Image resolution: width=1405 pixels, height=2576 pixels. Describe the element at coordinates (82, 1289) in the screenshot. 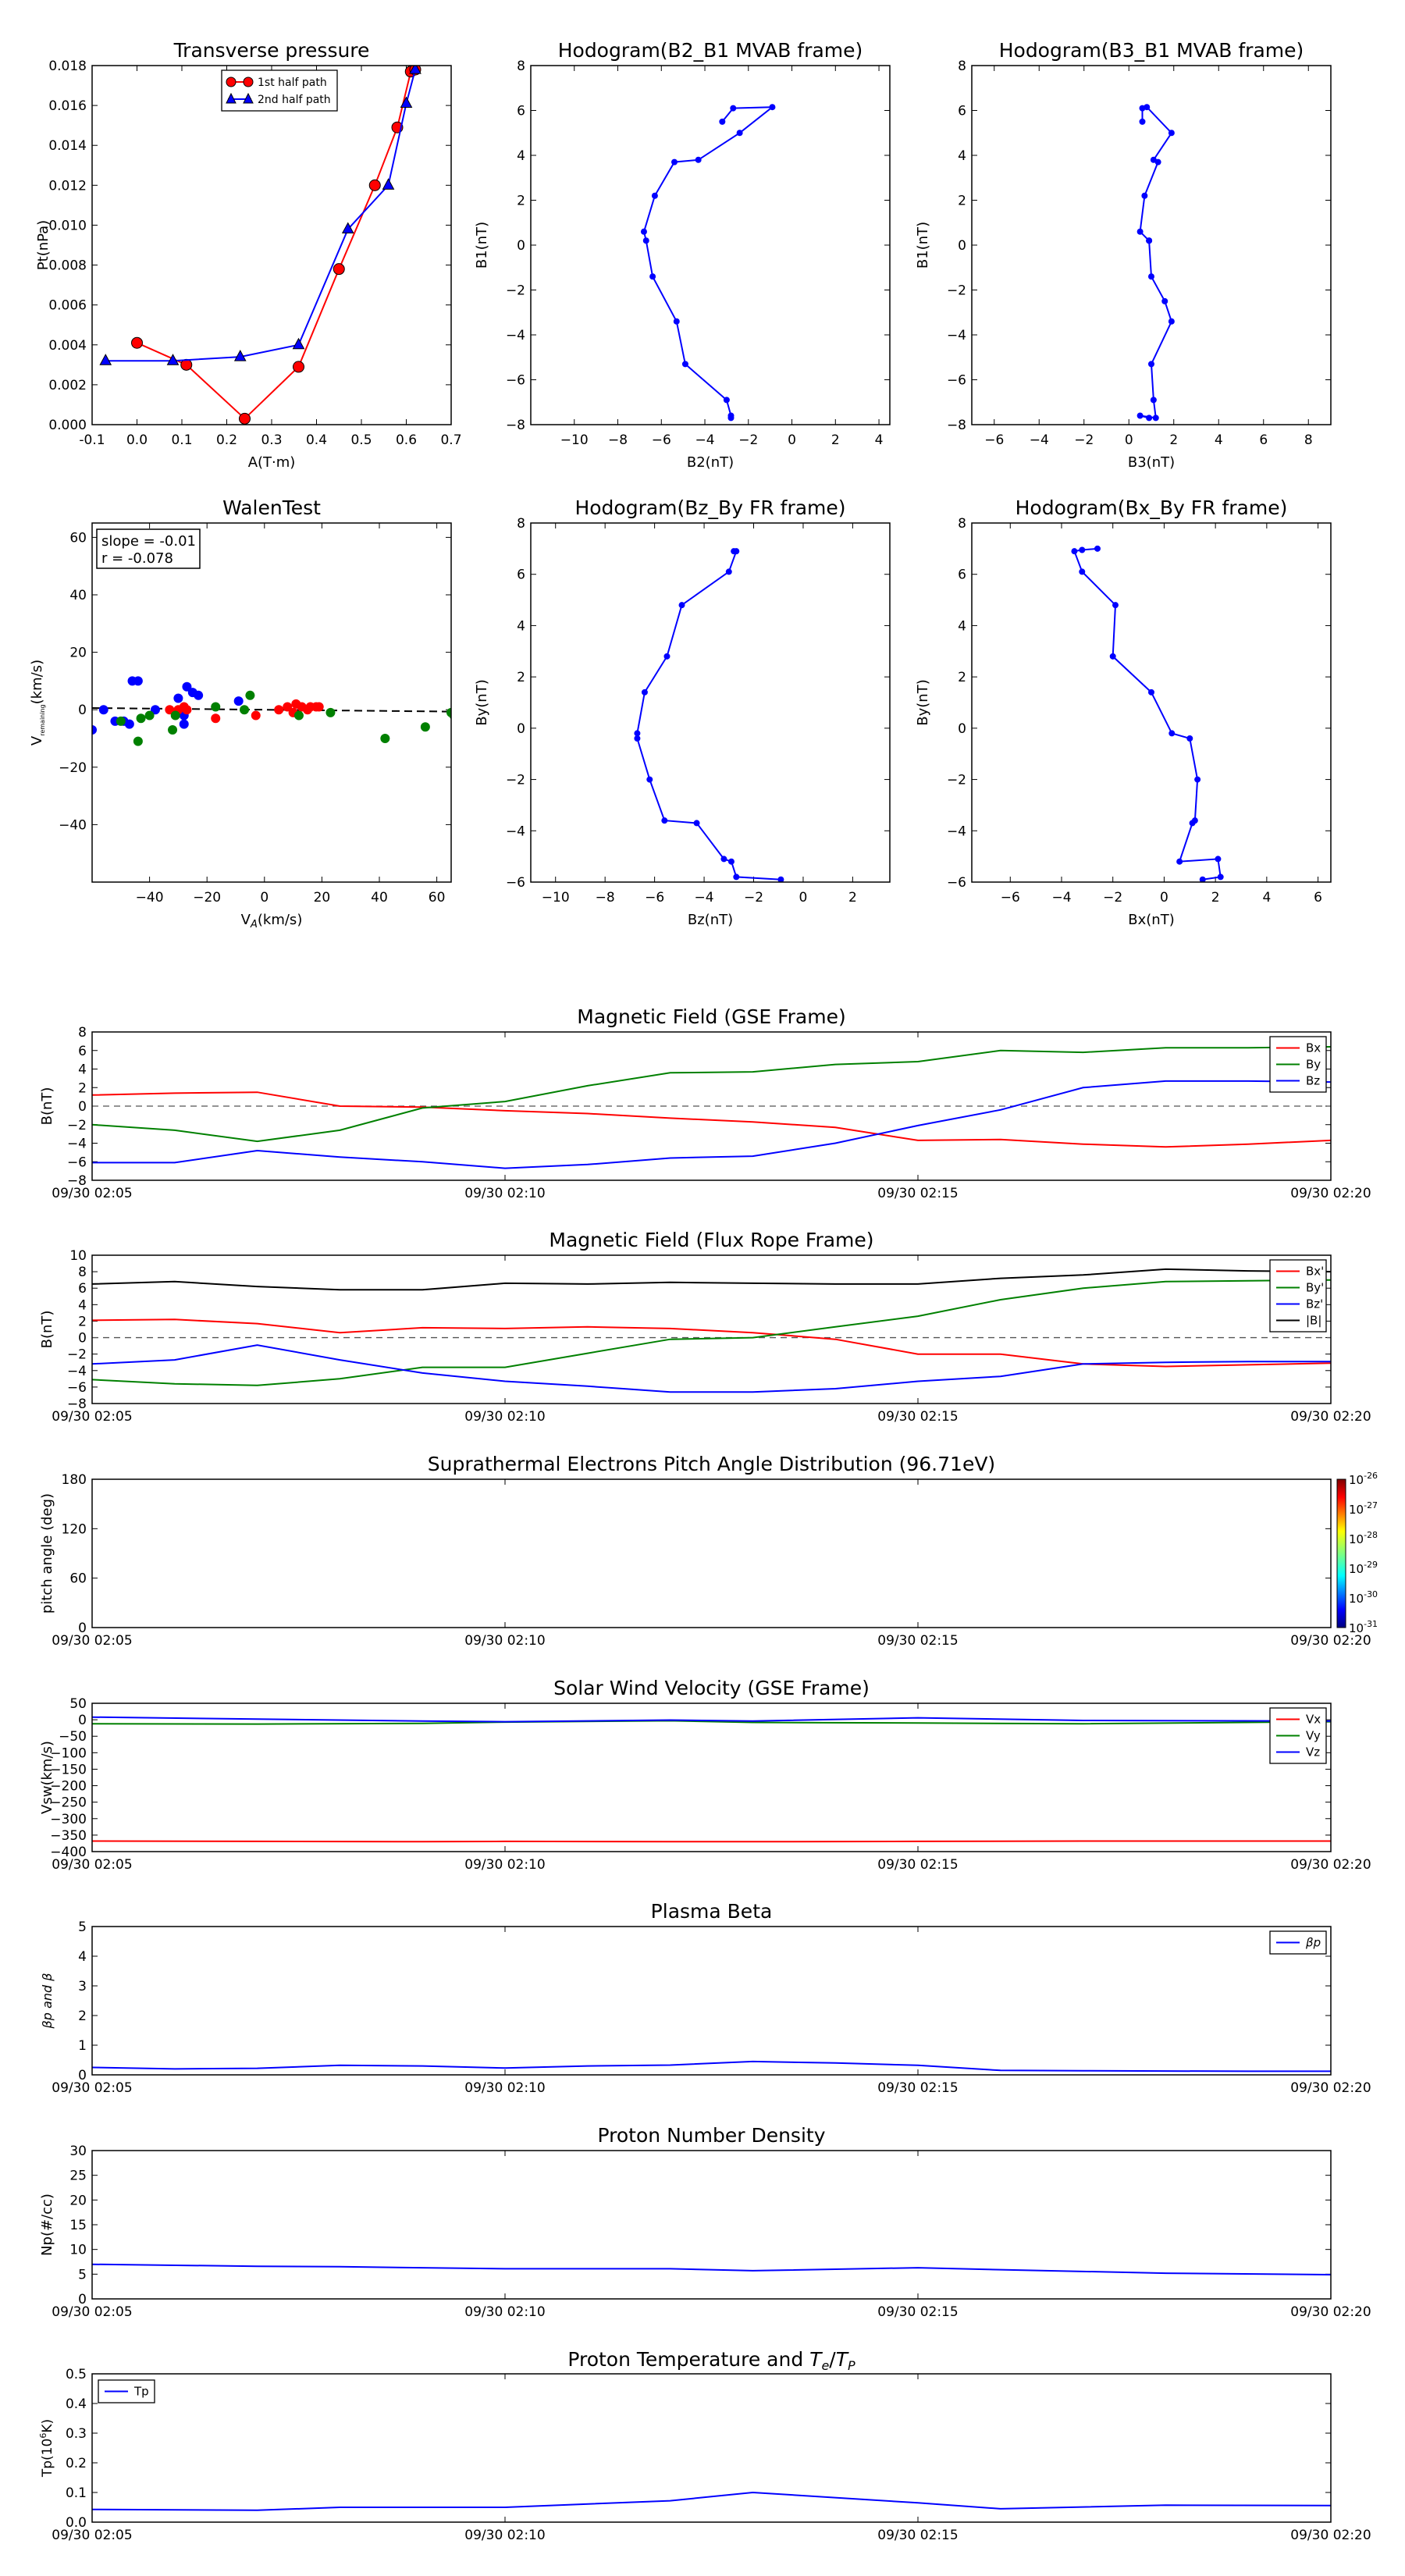

I see `y-tick-label: 6` at that location.